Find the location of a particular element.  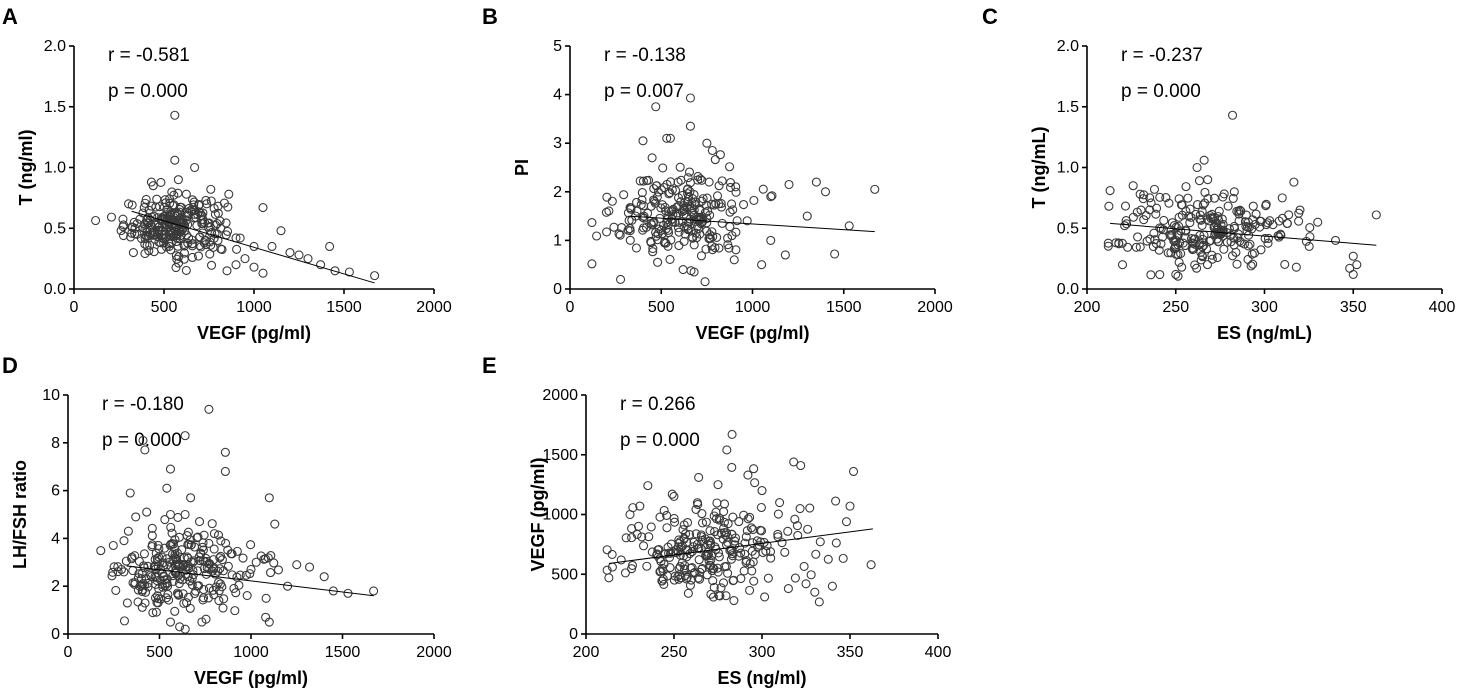

x-axis-label: ES (ng/mL) is located at coordinates (1264, 333).